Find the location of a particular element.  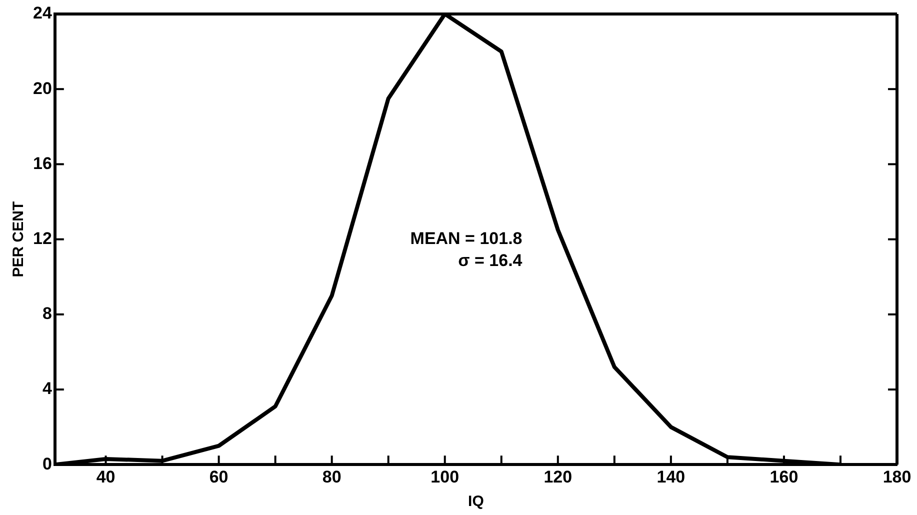

x-tick-label: 60 is located at coordinates (218, 476).